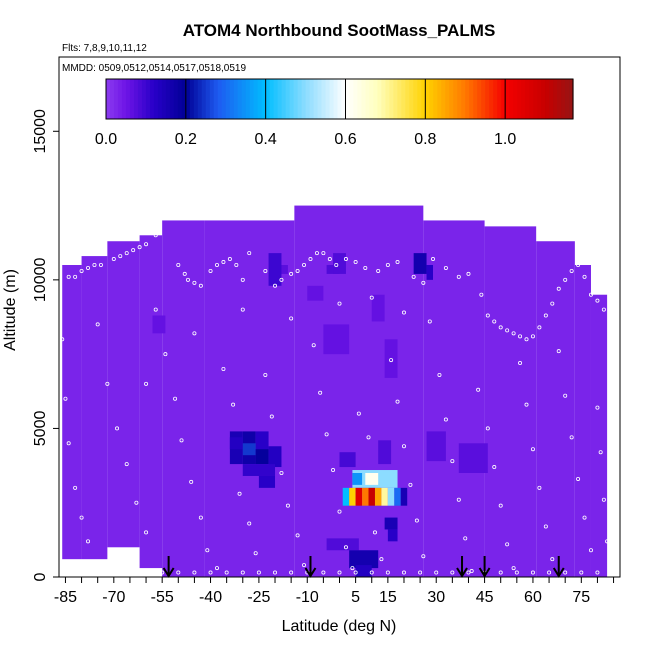 Image resolution: width=650 pixels, height=650 pixels. I want to click on arrow-head, so click(462, 572).